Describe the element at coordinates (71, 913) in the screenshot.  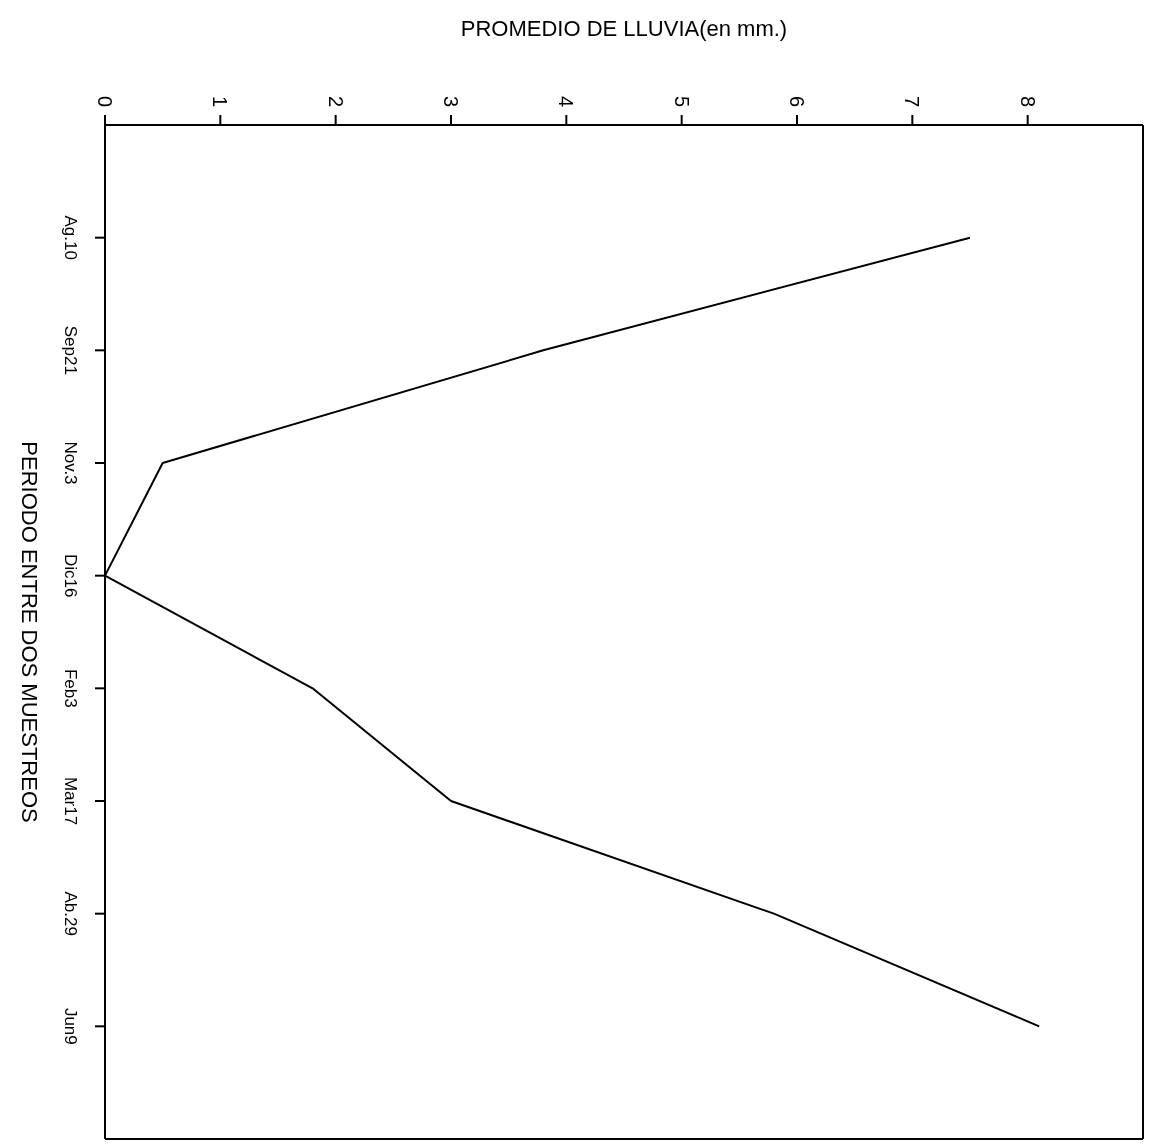
I see `y-tick-label: Ab.29` at that location.